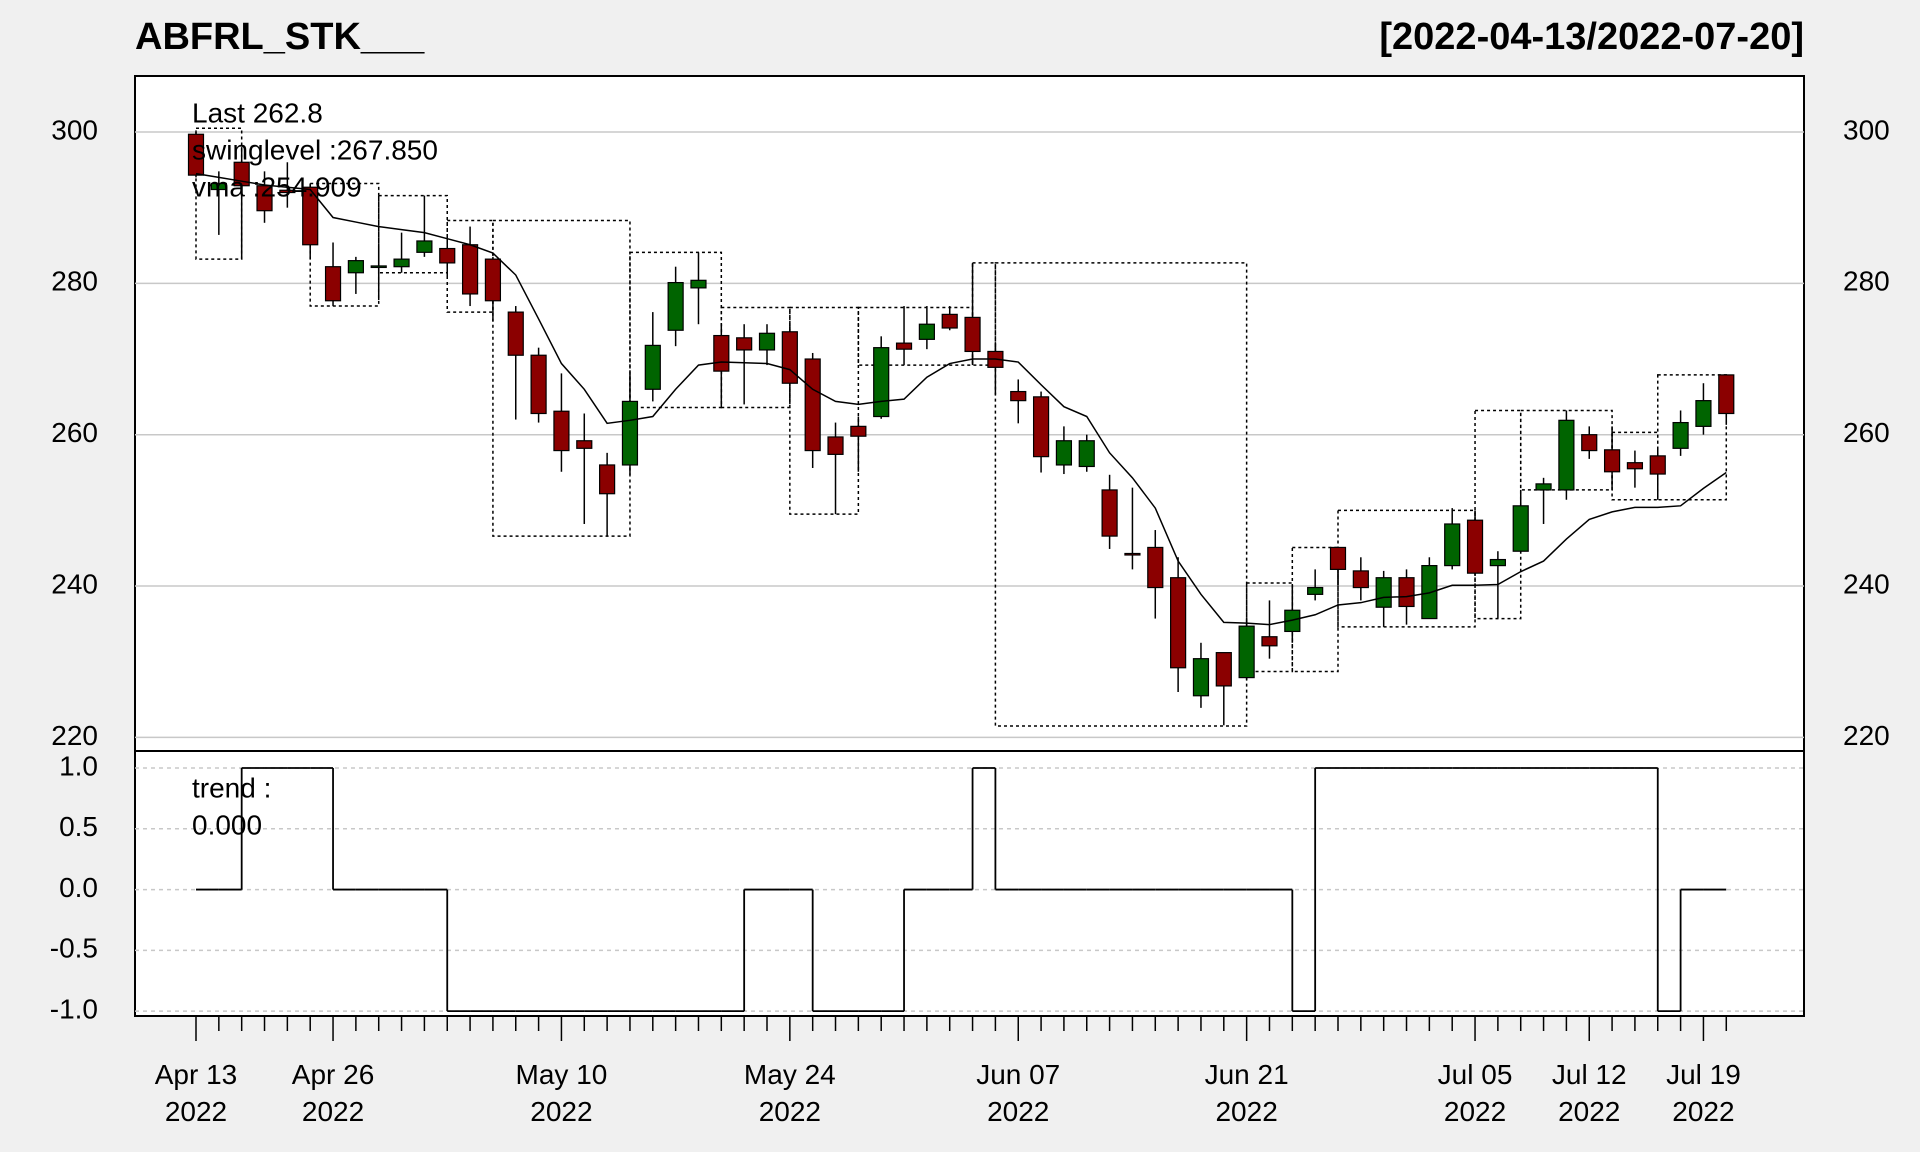  Describe the element at coordinates (74, 1009) in the screenshot. I see `y-tick-label: -1.0` at that location.